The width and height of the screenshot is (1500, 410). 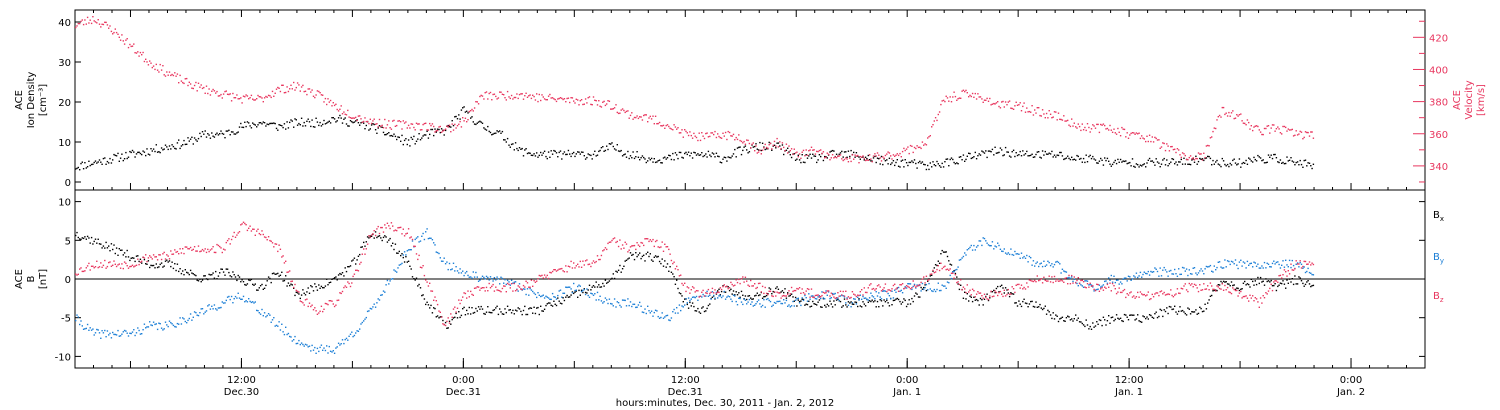 I want to click on density-axis-title: ACEIon Density[cm⁻³], so click(x=31, y=100).